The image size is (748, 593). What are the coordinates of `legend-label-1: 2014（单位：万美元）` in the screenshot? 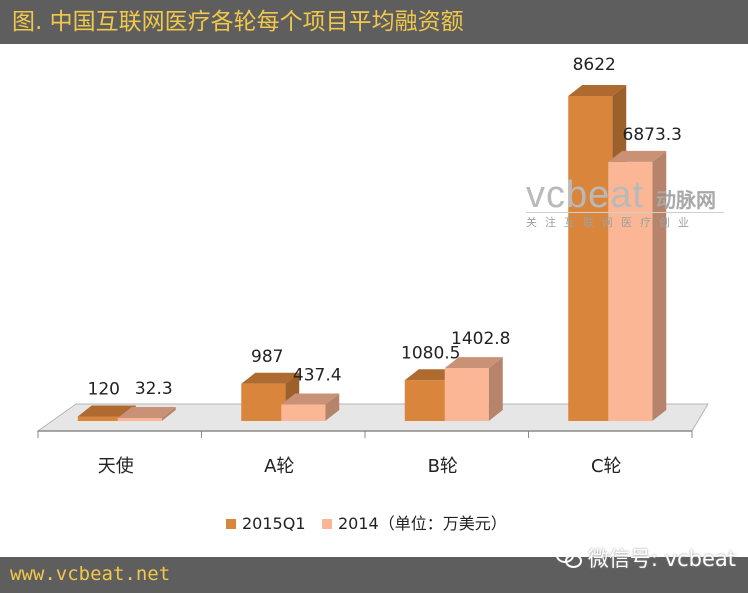 It's located at (422, 523).